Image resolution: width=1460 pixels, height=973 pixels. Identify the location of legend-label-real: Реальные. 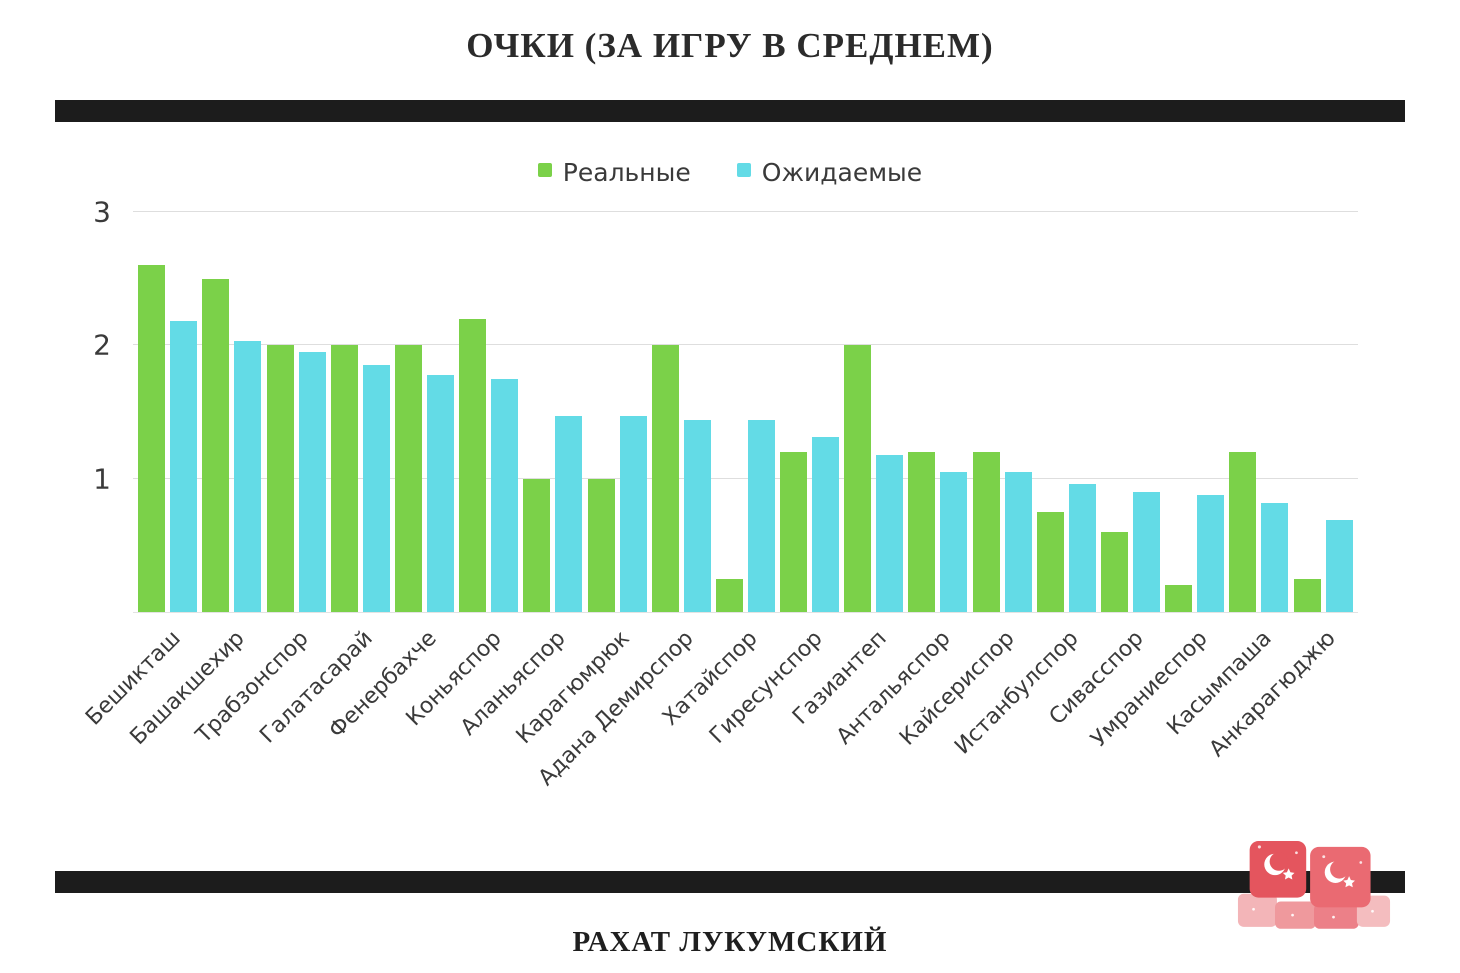
(626, 172).